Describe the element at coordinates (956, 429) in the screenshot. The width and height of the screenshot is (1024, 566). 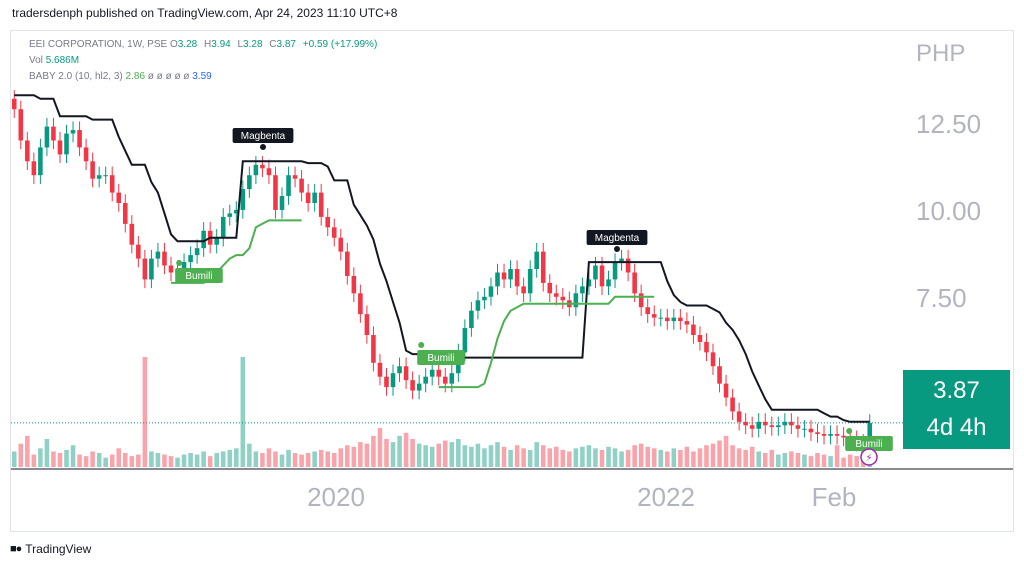
I see `bar-countdown-tag: 4d 4h` at that location.